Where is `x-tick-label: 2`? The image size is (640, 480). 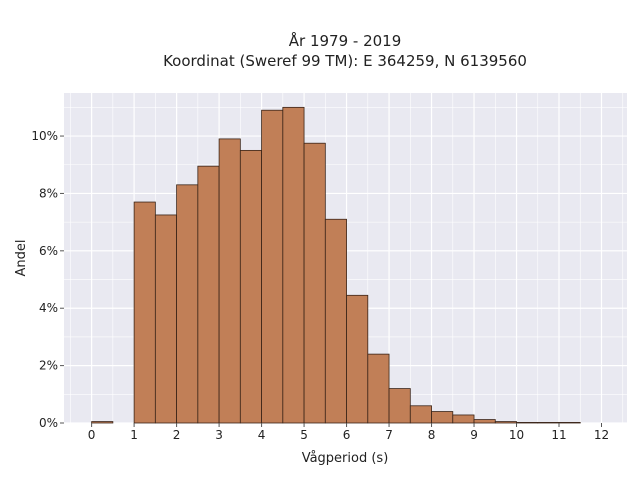
x-tick-label: 2 is located at coordinates (177, 435).